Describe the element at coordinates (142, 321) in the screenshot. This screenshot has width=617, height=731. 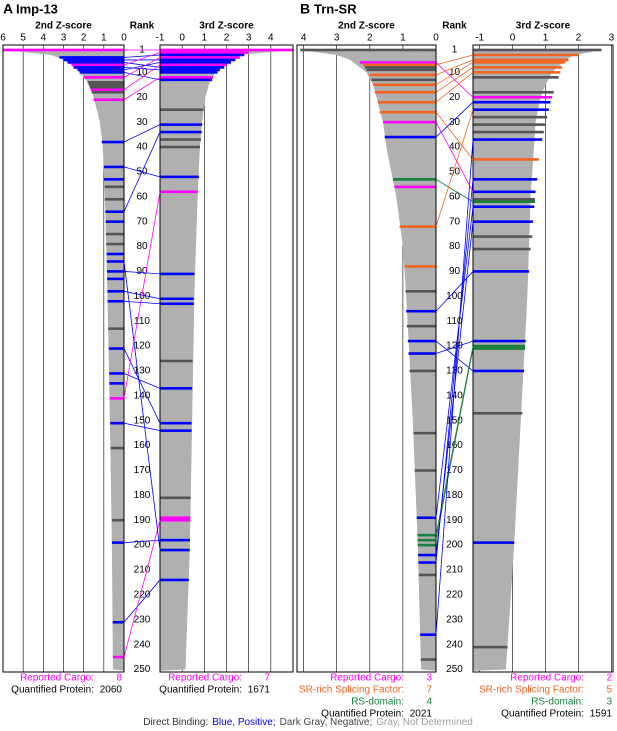
I see `rank-tick-label: 110` at that location.